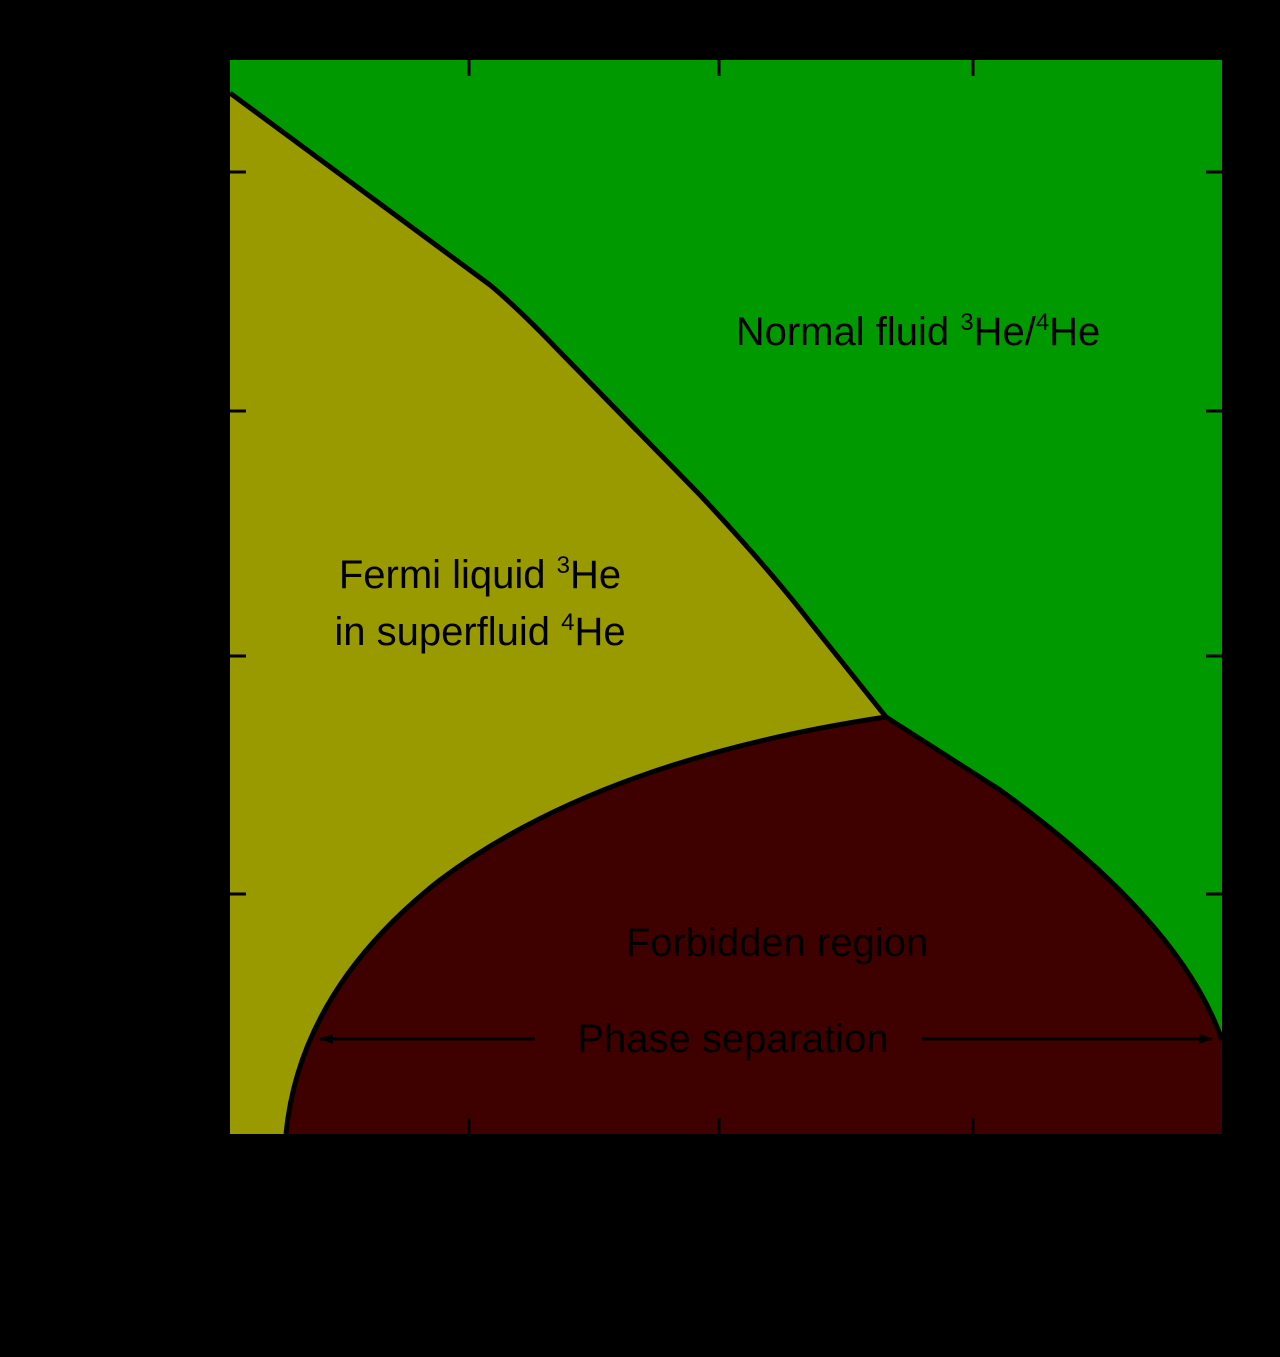 The height and width of the screenshot is (1357, 1280). I want to click on normal-fluid-label: Normal fluid 3He/4He, so click(918, 331).